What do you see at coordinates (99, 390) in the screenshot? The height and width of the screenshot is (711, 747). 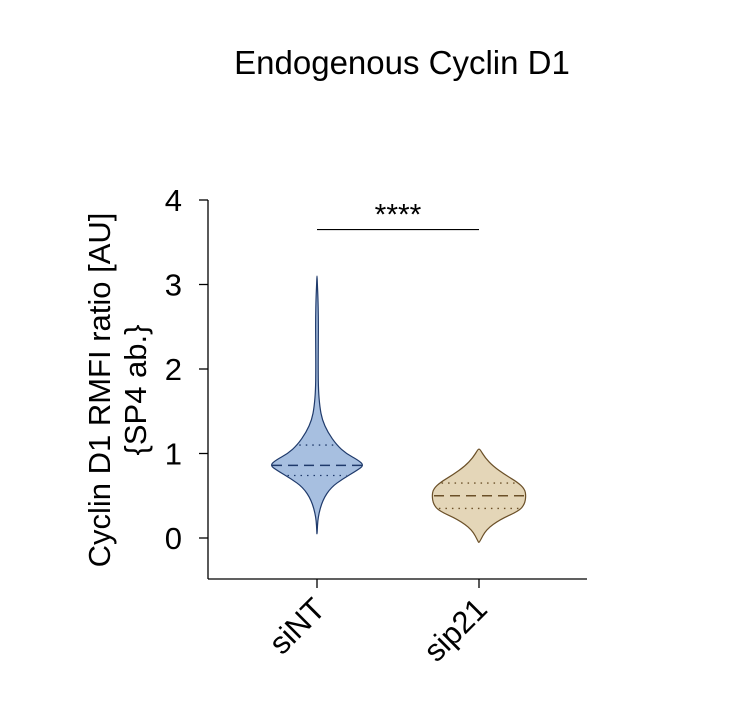 I see `y-axis-label-line1: Cyclin D1 RMFI ratio [AU]` at bounding box center [99, 390].